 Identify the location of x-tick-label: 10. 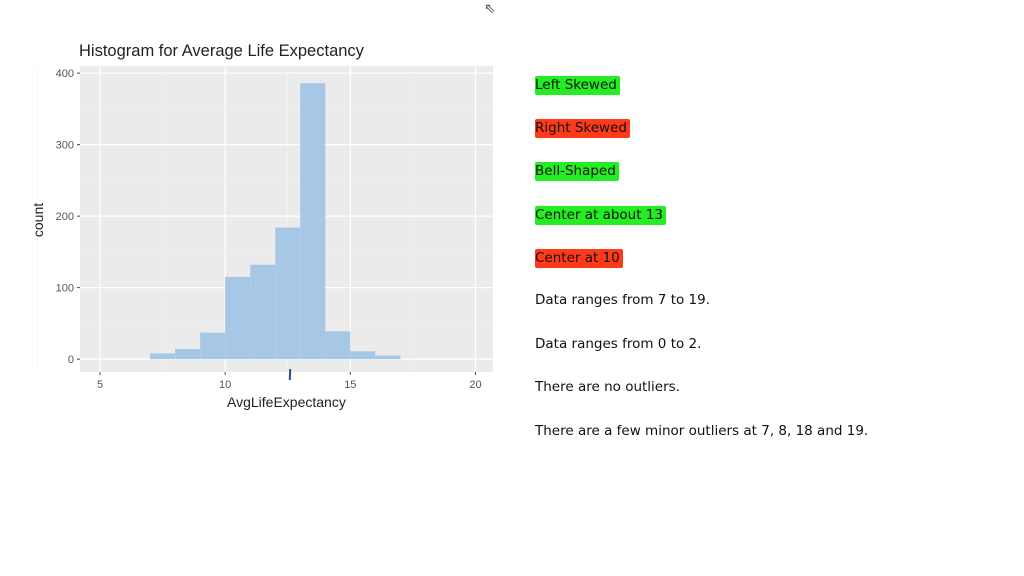
(225, 385).